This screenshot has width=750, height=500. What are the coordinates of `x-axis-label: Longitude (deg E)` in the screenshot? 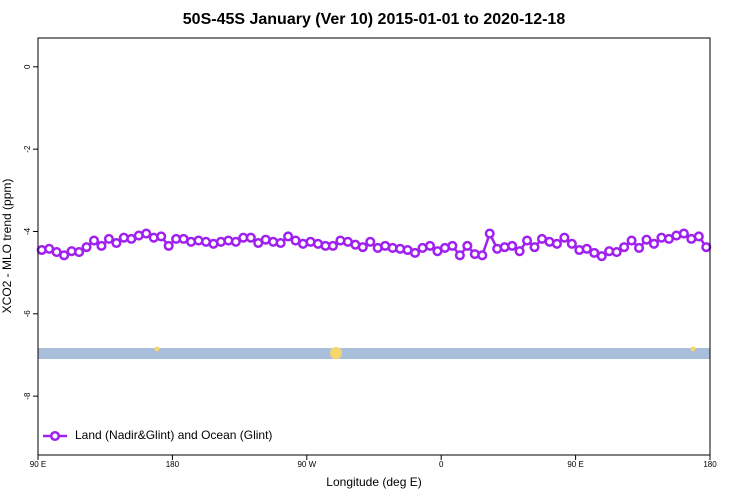 It's located at (373, 482).